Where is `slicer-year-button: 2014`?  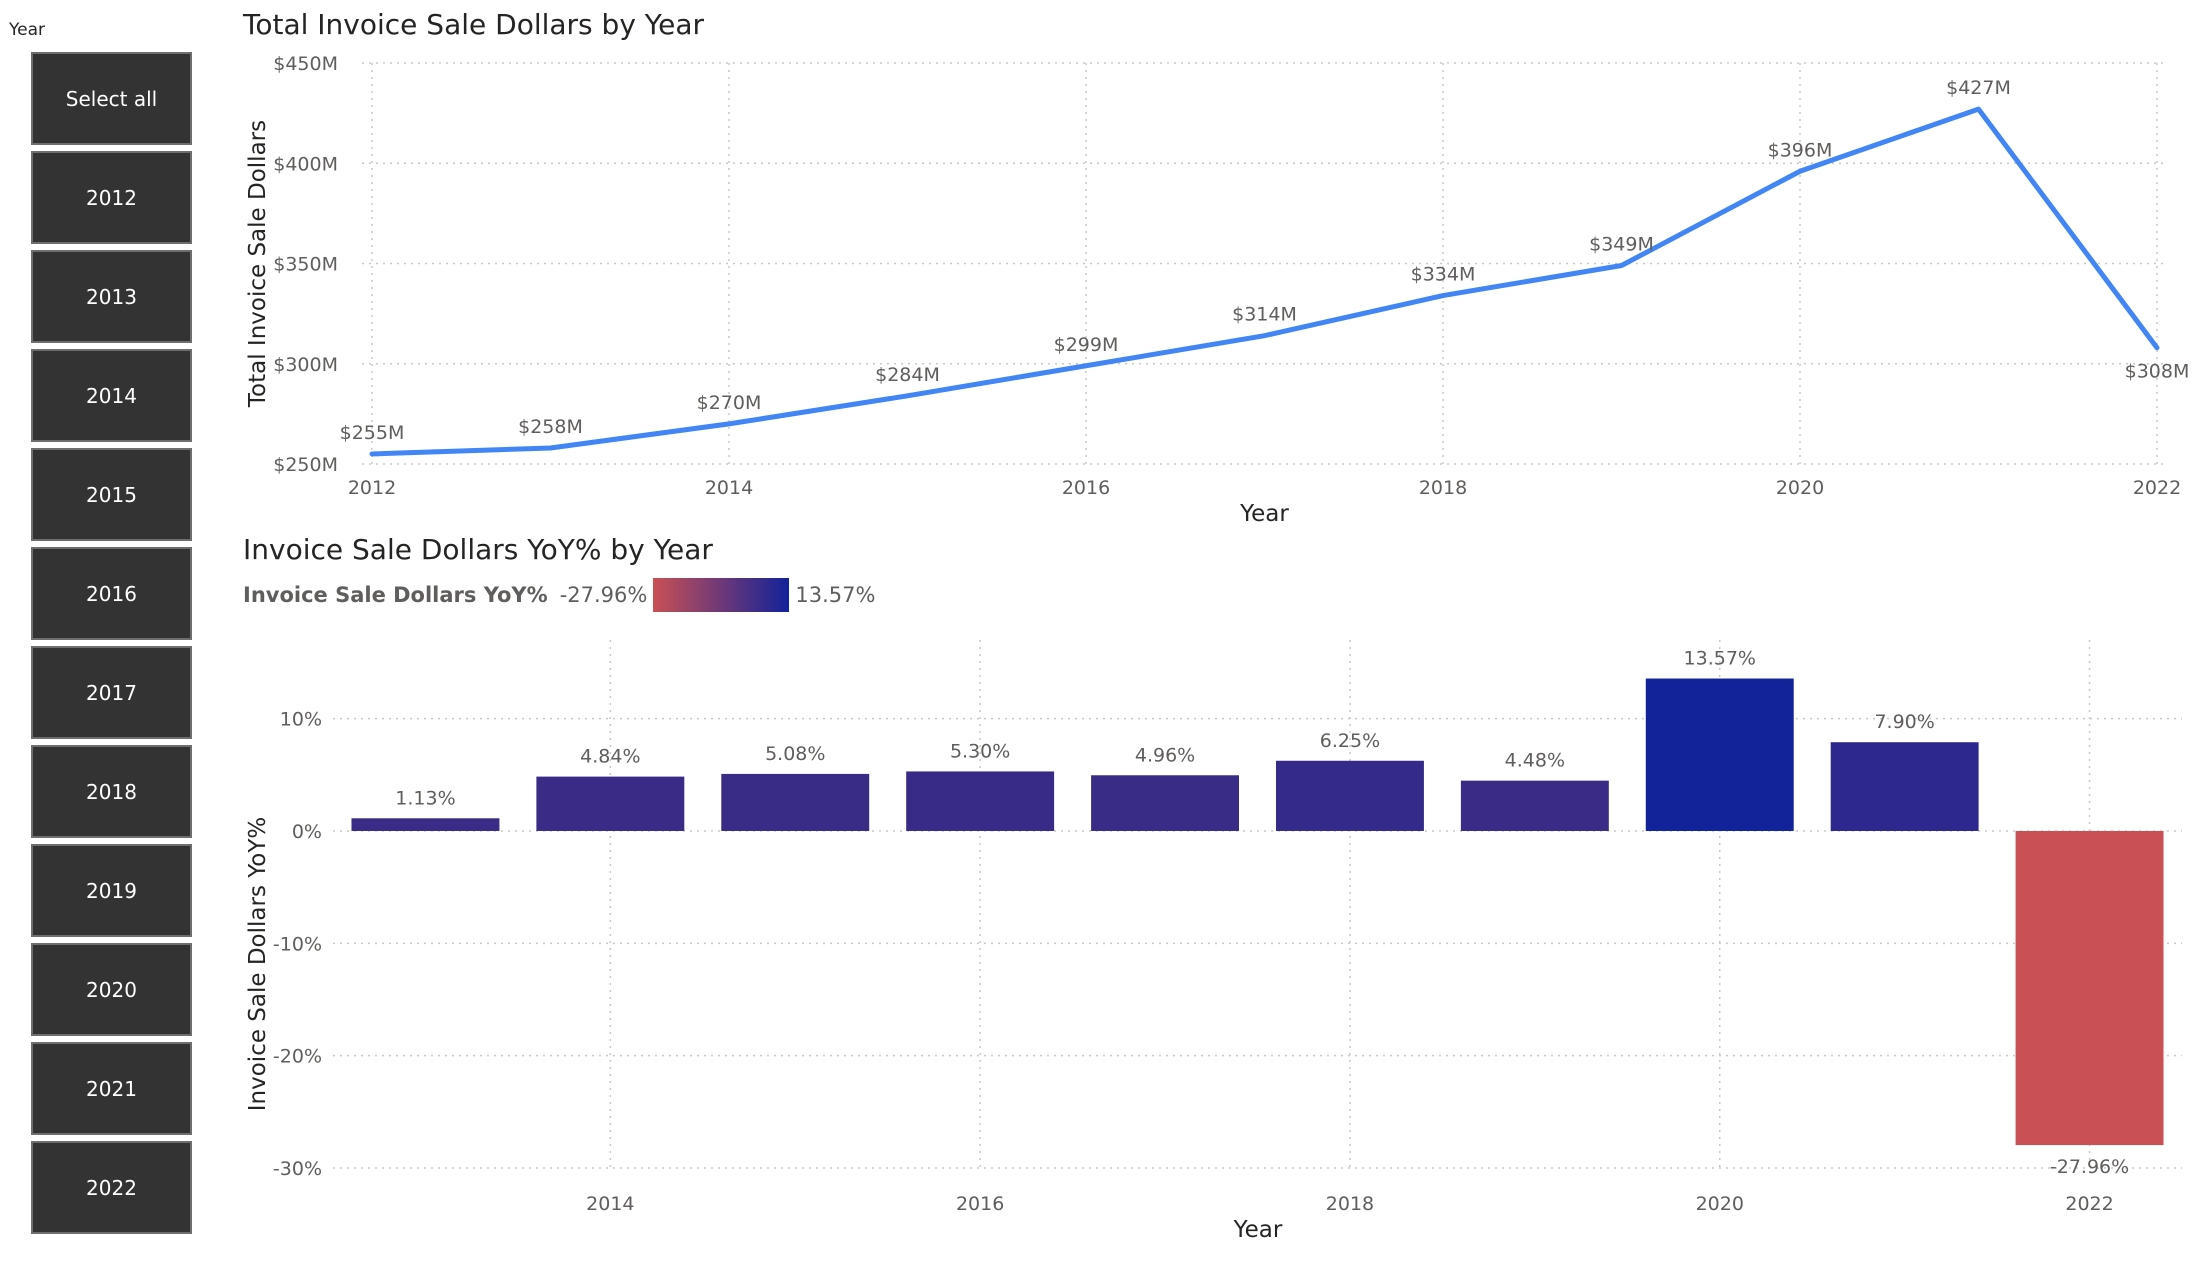 slicer-year-button: 2014 is located at coordinates (111, 395).